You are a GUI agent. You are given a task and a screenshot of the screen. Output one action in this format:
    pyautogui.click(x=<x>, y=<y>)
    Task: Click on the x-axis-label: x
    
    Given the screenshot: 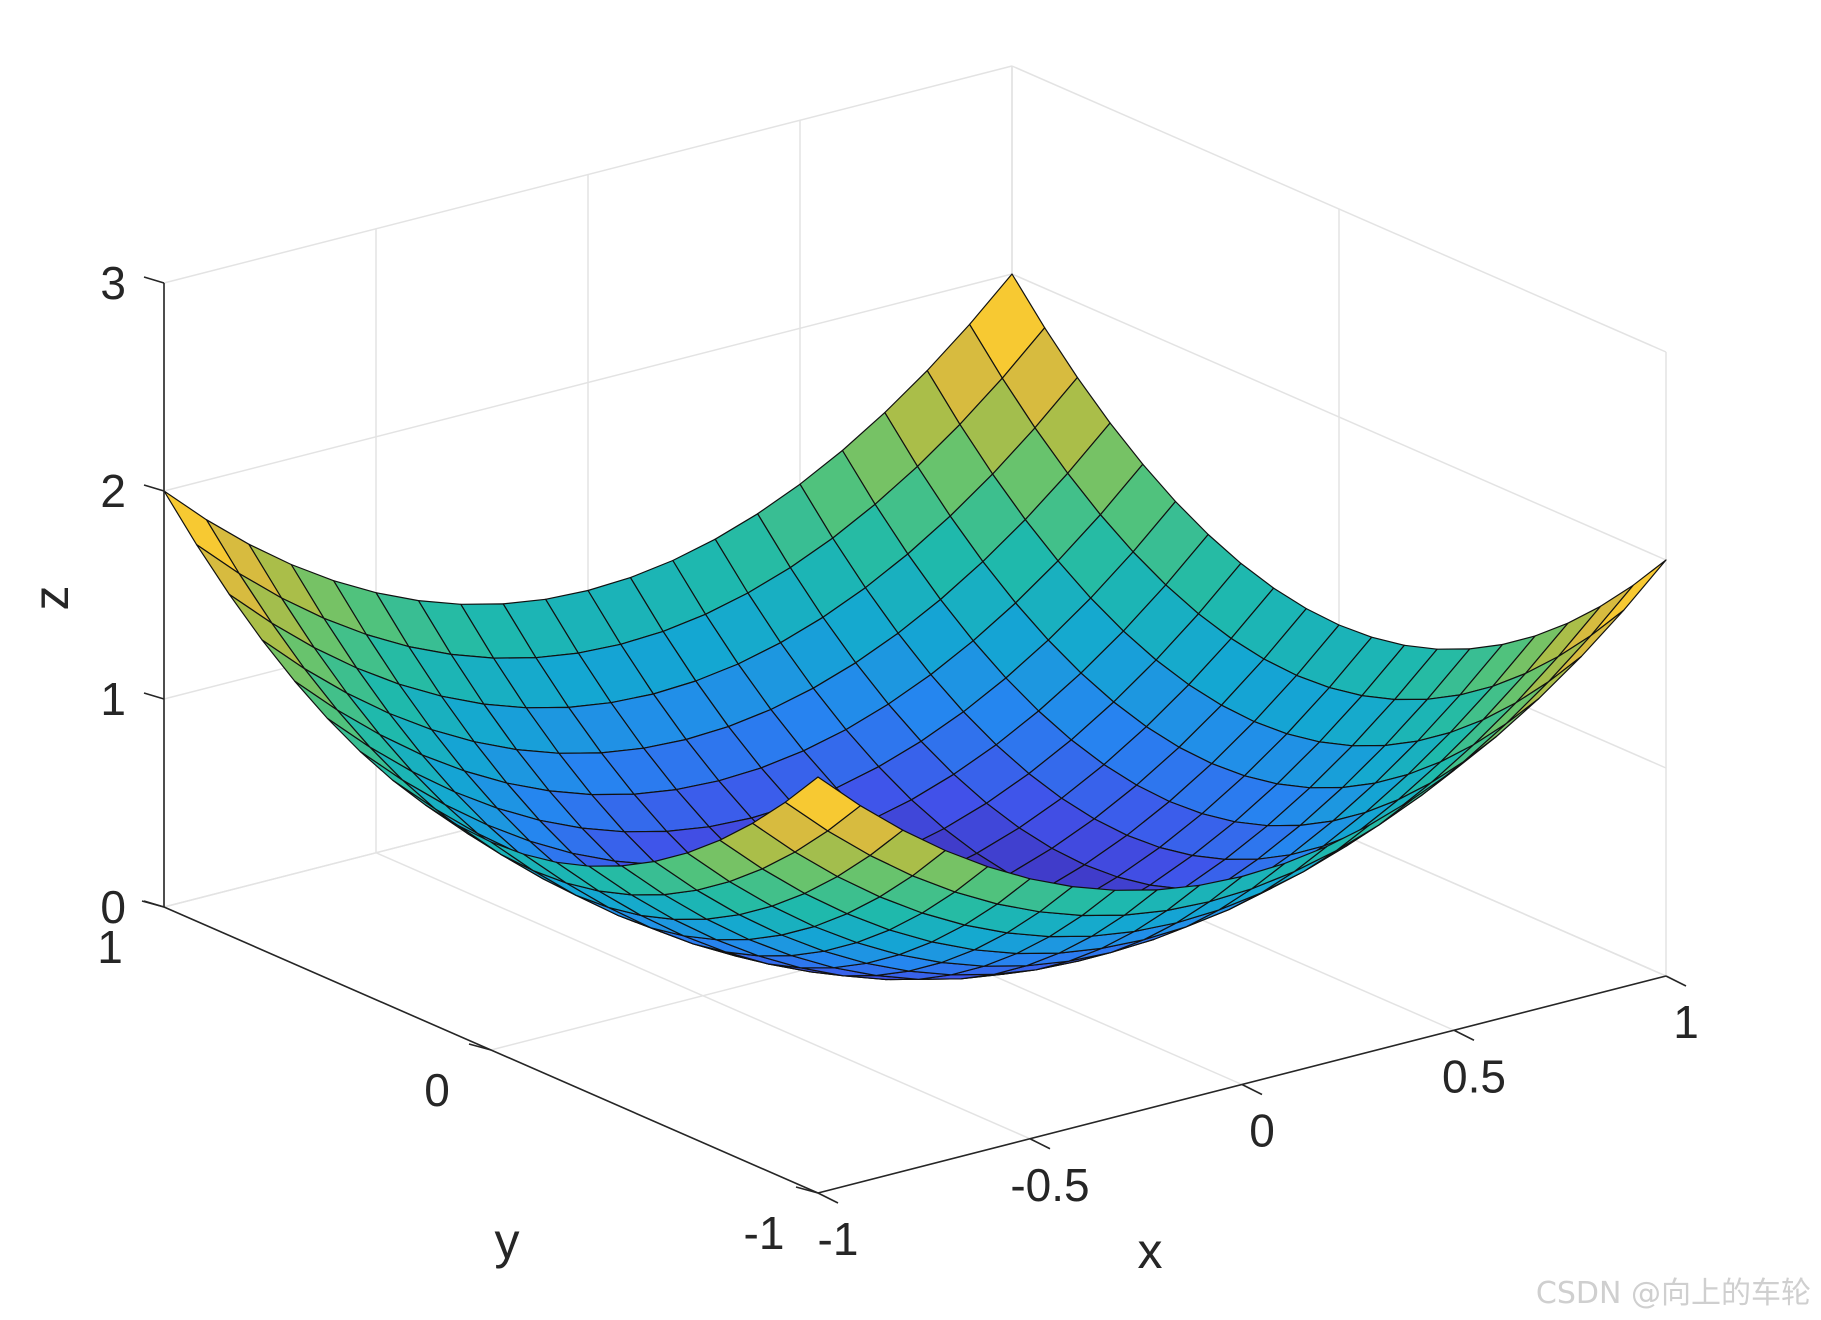 What is the action you would take?
    pyautogui.click(x=1150, y=1251)
    